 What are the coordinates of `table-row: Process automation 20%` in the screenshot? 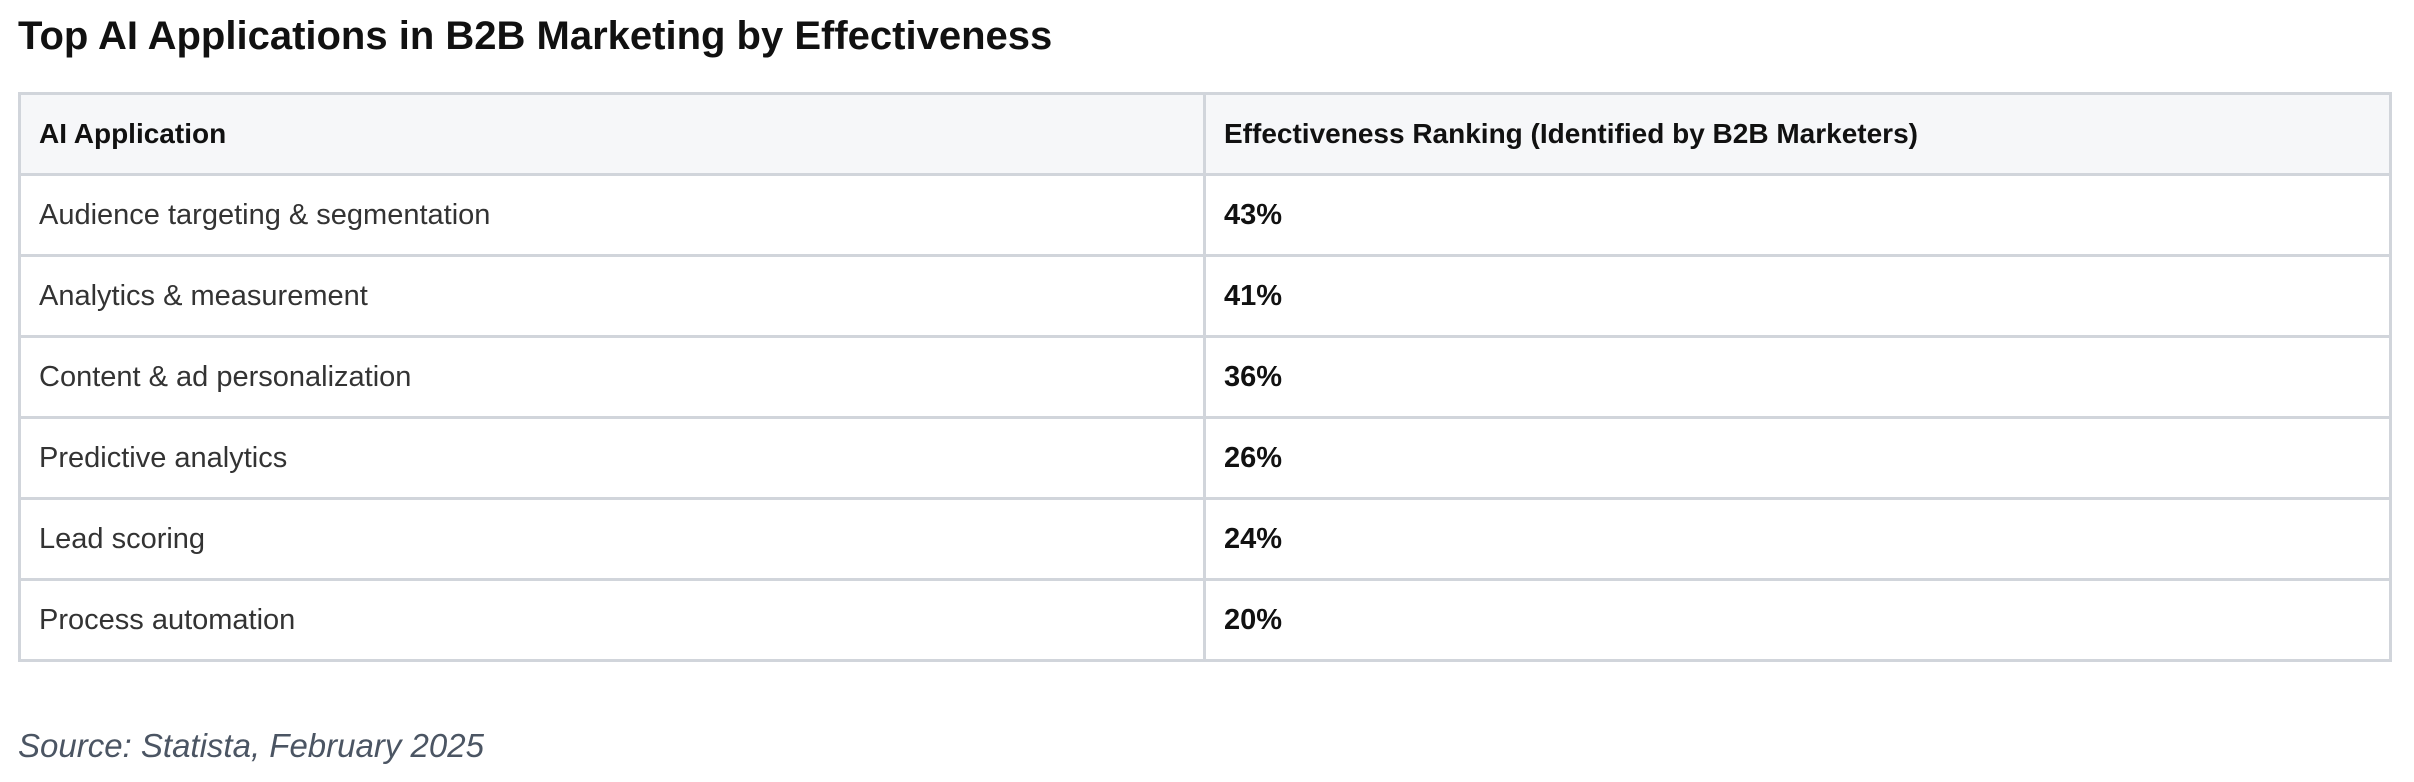 It's located at (1205, 620).